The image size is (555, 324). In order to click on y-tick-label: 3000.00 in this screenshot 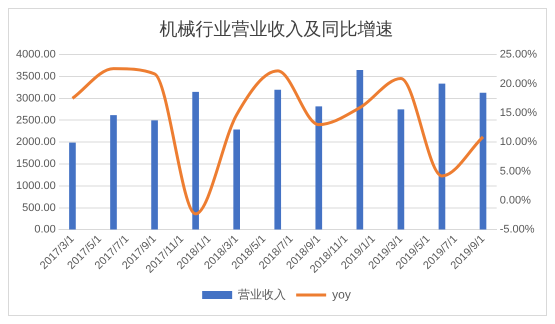, I will do `click(36, 98)`.